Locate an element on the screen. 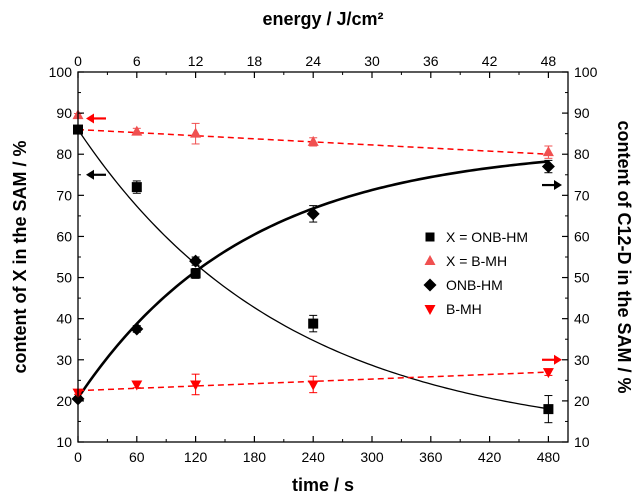 This screenshot has height=499, width=638. y-axis-left-title: content of X in the SAM / % is located at coordinates (20, 257).